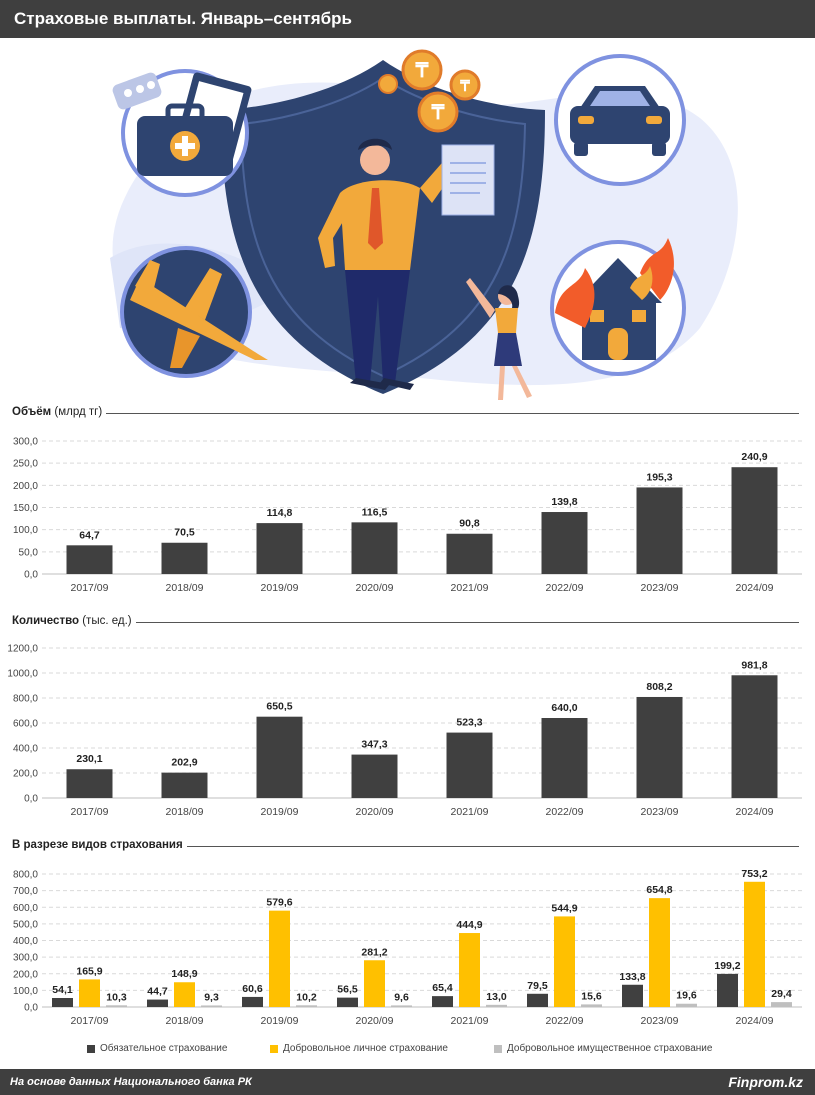 This screenshot has width=815, height=1095. Describe the element at coordinates (90, 588) in the screenshot. I see `x-tick-label: 2017/09` at that location.